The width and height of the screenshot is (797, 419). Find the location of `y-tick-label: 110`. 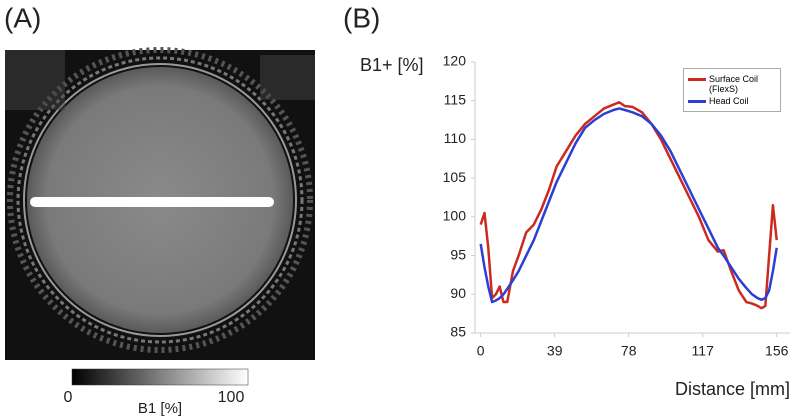

y-tick-label: 110 is located at coordinates (455, 138).